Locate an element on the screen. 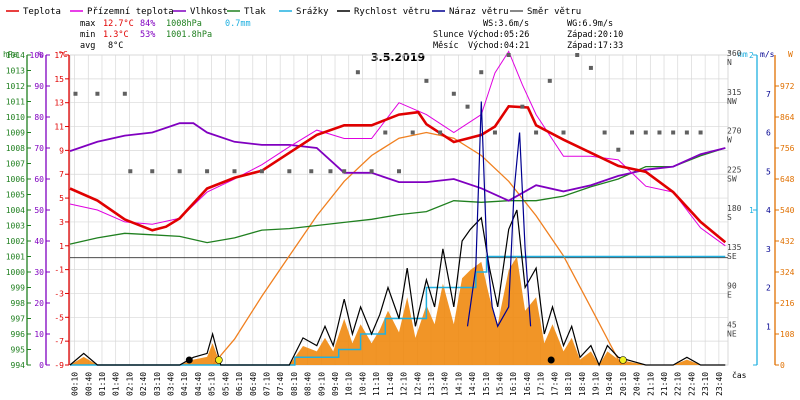 Image resolution: width=800 pixels, height=400 pixels. time-tick: 10:10 is located at coordinates (349, 384).